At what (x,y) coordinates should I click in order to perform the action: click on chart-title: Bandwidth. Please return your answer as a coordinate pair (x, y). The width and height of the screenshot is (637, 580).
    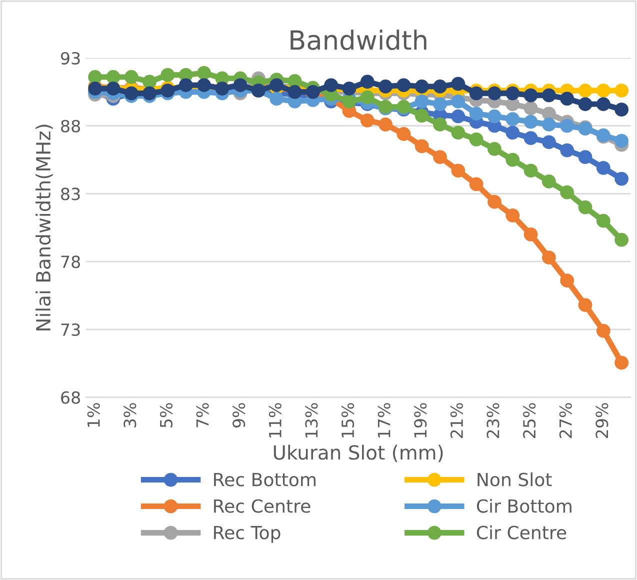
    Looking at the image, I should click on (358, 40).